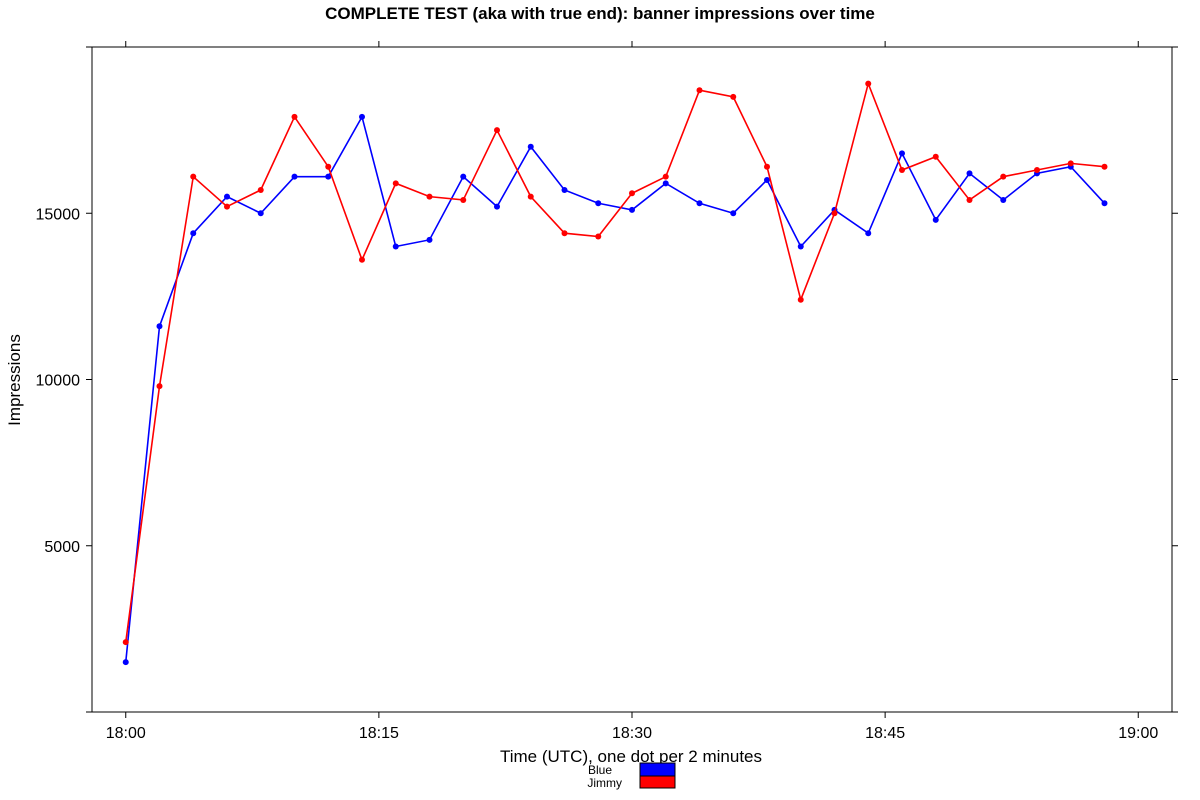  I want to click on x-tick-label: 18:45, so click(885, 733).